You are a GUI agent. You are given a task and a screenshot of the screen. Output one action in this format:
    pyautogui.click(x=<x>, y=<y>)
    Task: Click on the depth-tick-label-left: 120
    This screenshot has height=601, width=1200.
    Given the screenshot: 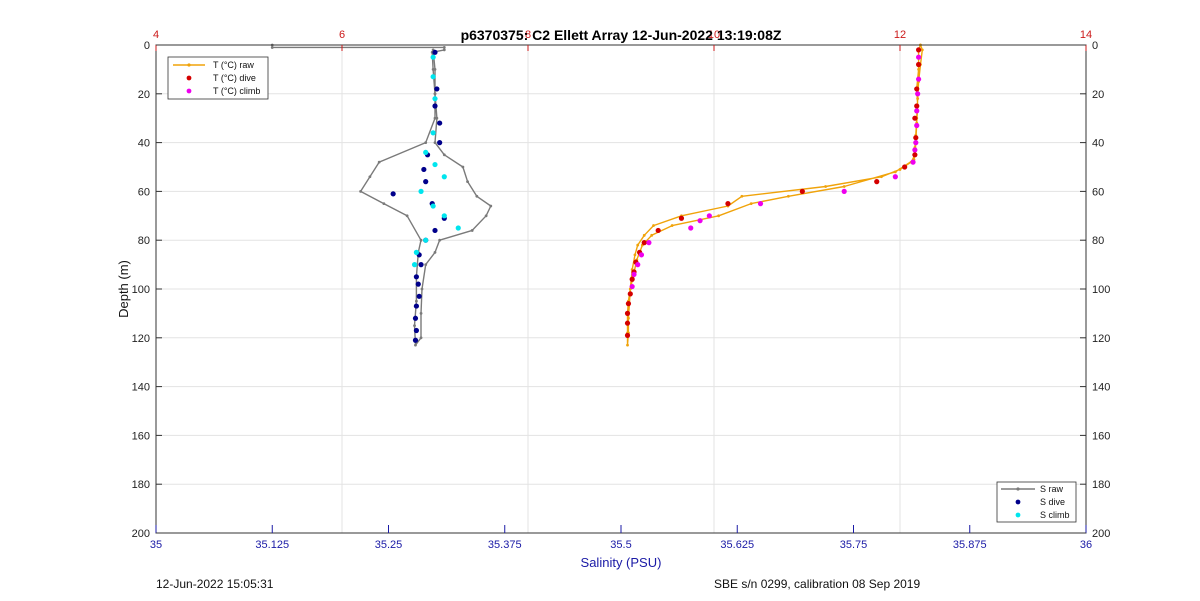 What is the action you would take?
    pyautogui.click(x=141, y=339)
    